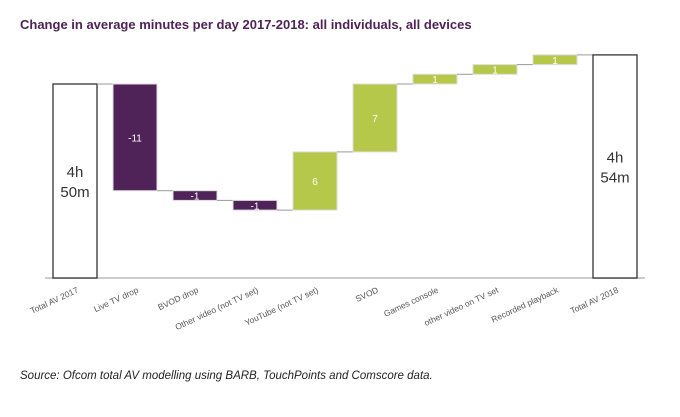 This screenshot has height=417, width=680. What do you see at coordinates (594, 300) in the screenshot?
I see `x-tick-label: Total AV 2018` at bounding box center [594, 300].